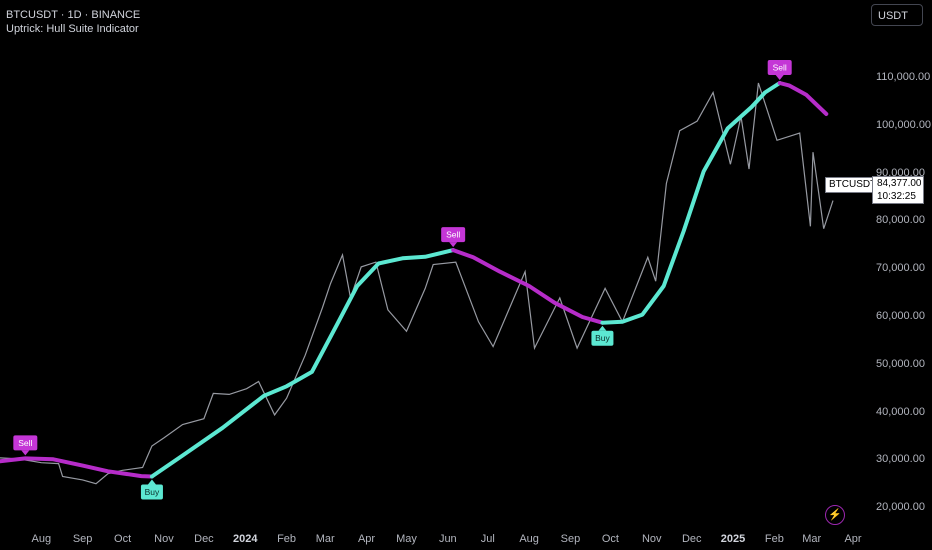 The height and width of the screenshot is (550, 932). Describe the element at coordinates (898, 190) in the screenshot. I see `last-price-tag: 84,377.00 10:32:25` at that location.